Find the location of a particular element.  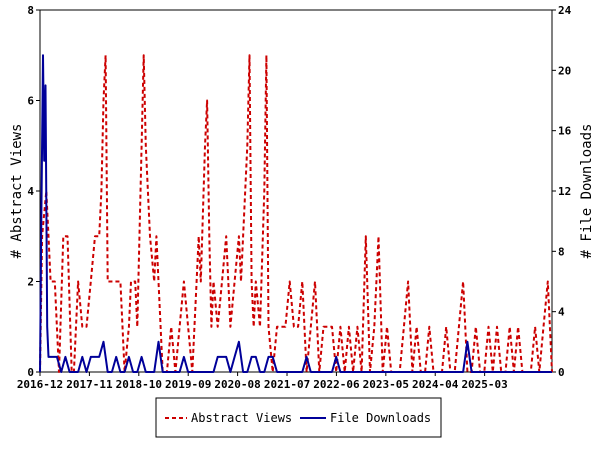

right-axis: 0 4 8 12 16 20 24 is located at coordinates (562, 191).